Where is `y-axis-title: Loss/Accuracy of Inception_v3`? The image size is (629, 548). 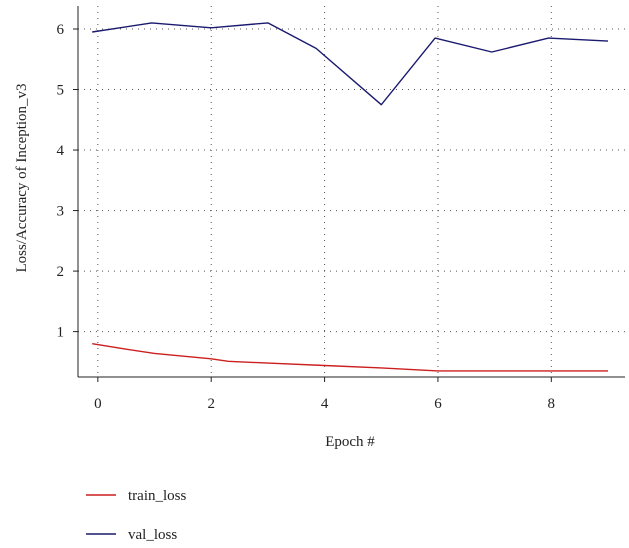
y-axis-title: Loss/Accuracy of Inception_v3 is located at coordinates (22, 177).